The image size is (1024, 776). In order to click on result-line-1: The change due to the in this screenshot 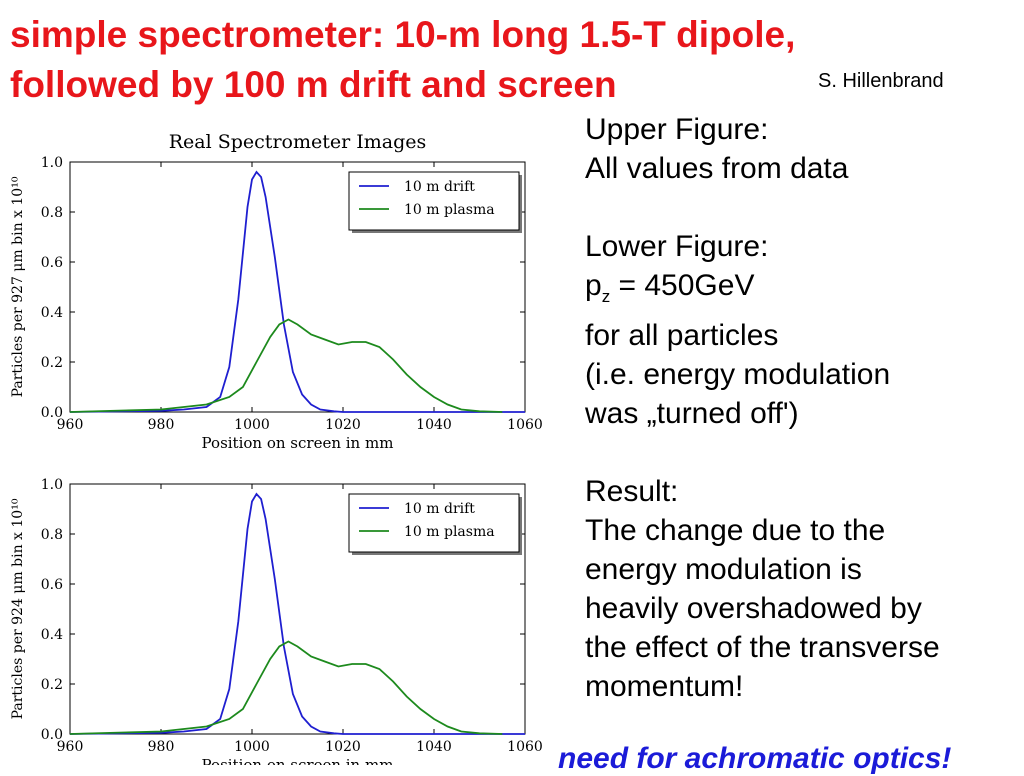, I will do `click(735, 530)`.